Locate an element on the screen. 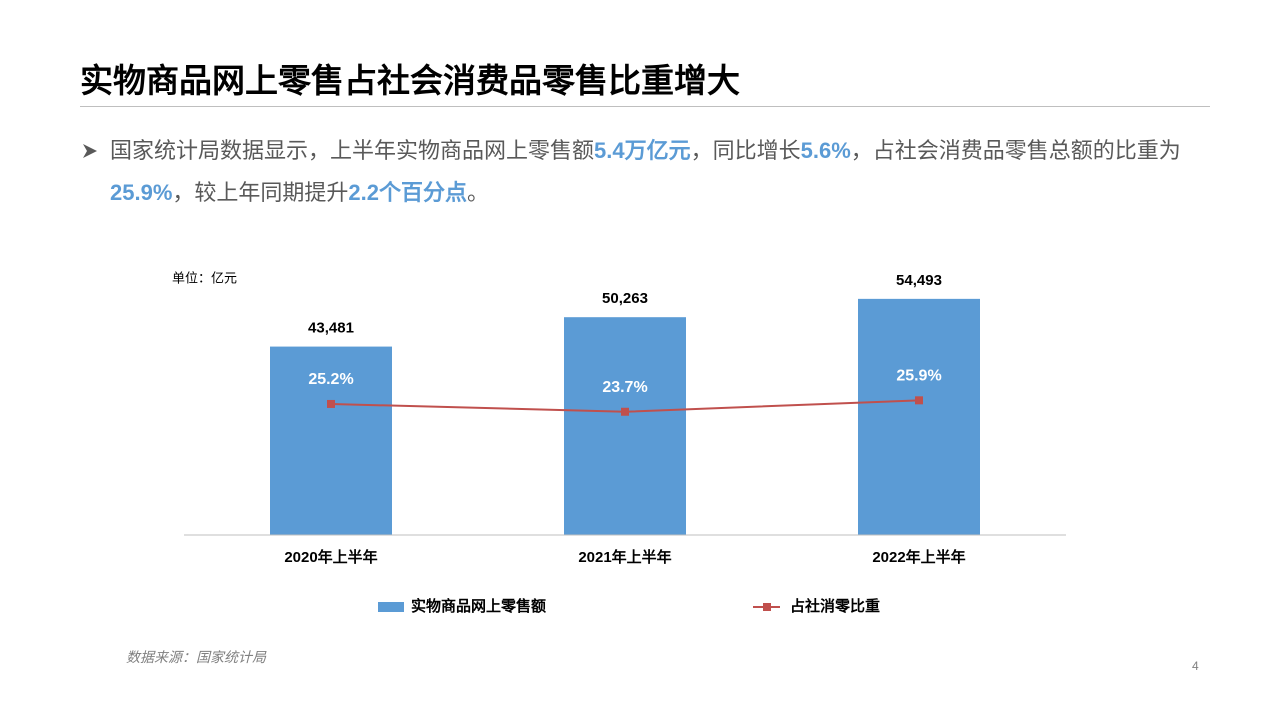 The width and height of the screenshot is (1280, 720). bullet-run: ，占社会消费品零售总额的比重为 is located at coordinates (1015, 150).